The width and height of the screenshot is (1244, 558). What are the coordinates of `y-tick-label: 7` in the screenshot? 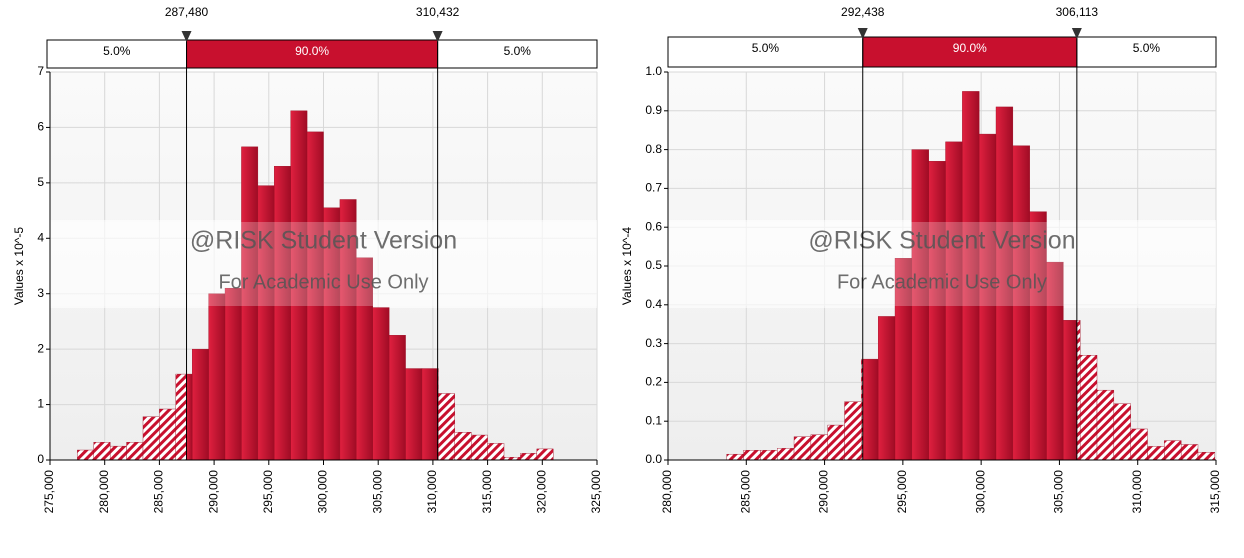 It's located at (40, 71).